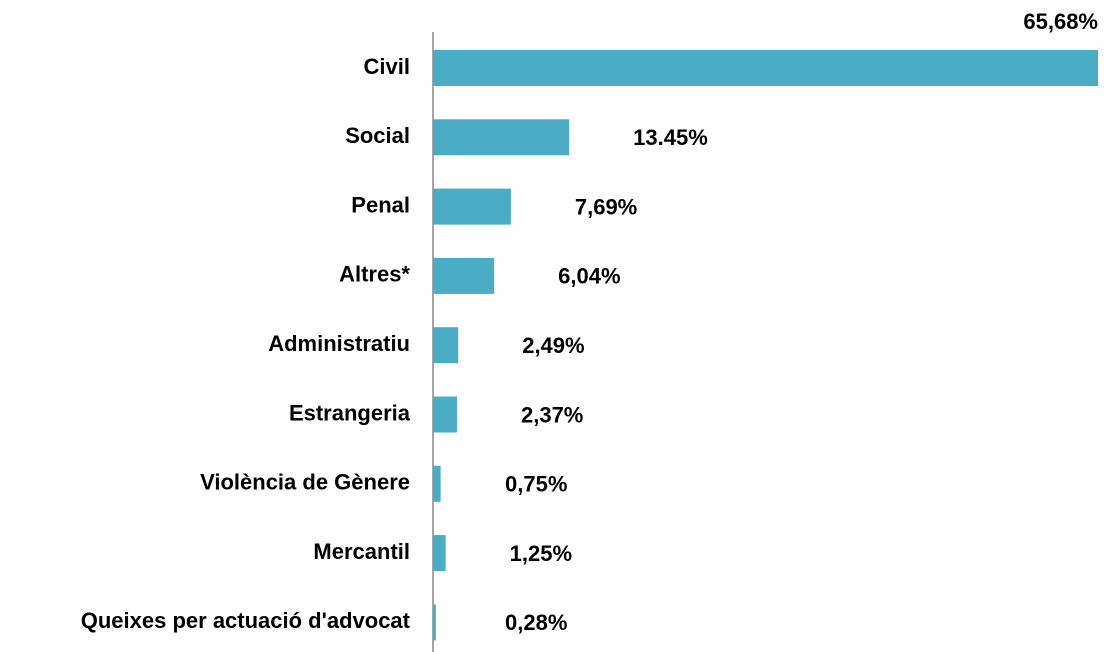 The height and width of the screenshot is (652, 1112). I want to click on value-label: 7,69%, so click(606, 206).